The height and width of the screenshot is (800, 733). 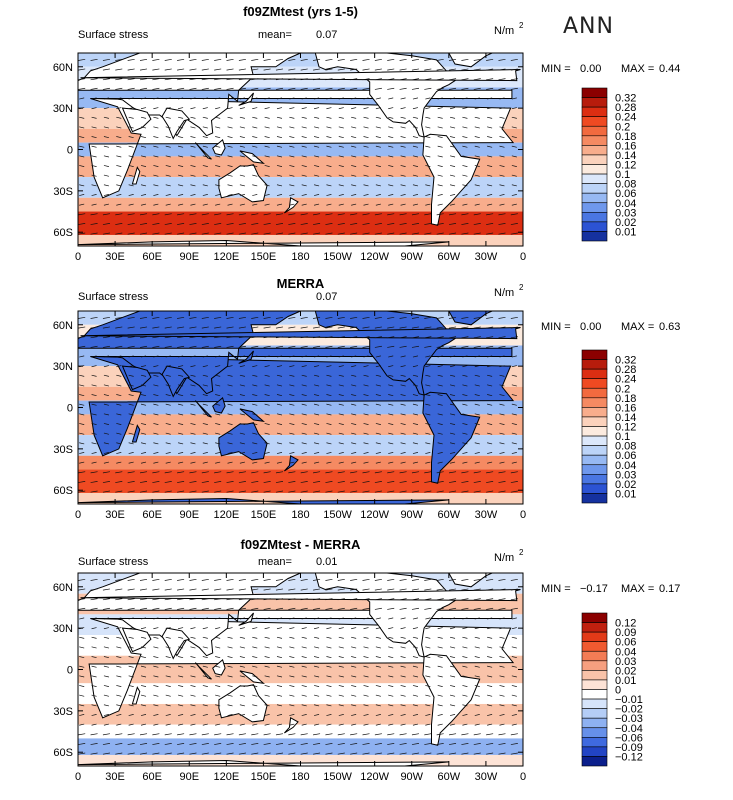 I want to click on continent-outline, so click(x=219, y=405).